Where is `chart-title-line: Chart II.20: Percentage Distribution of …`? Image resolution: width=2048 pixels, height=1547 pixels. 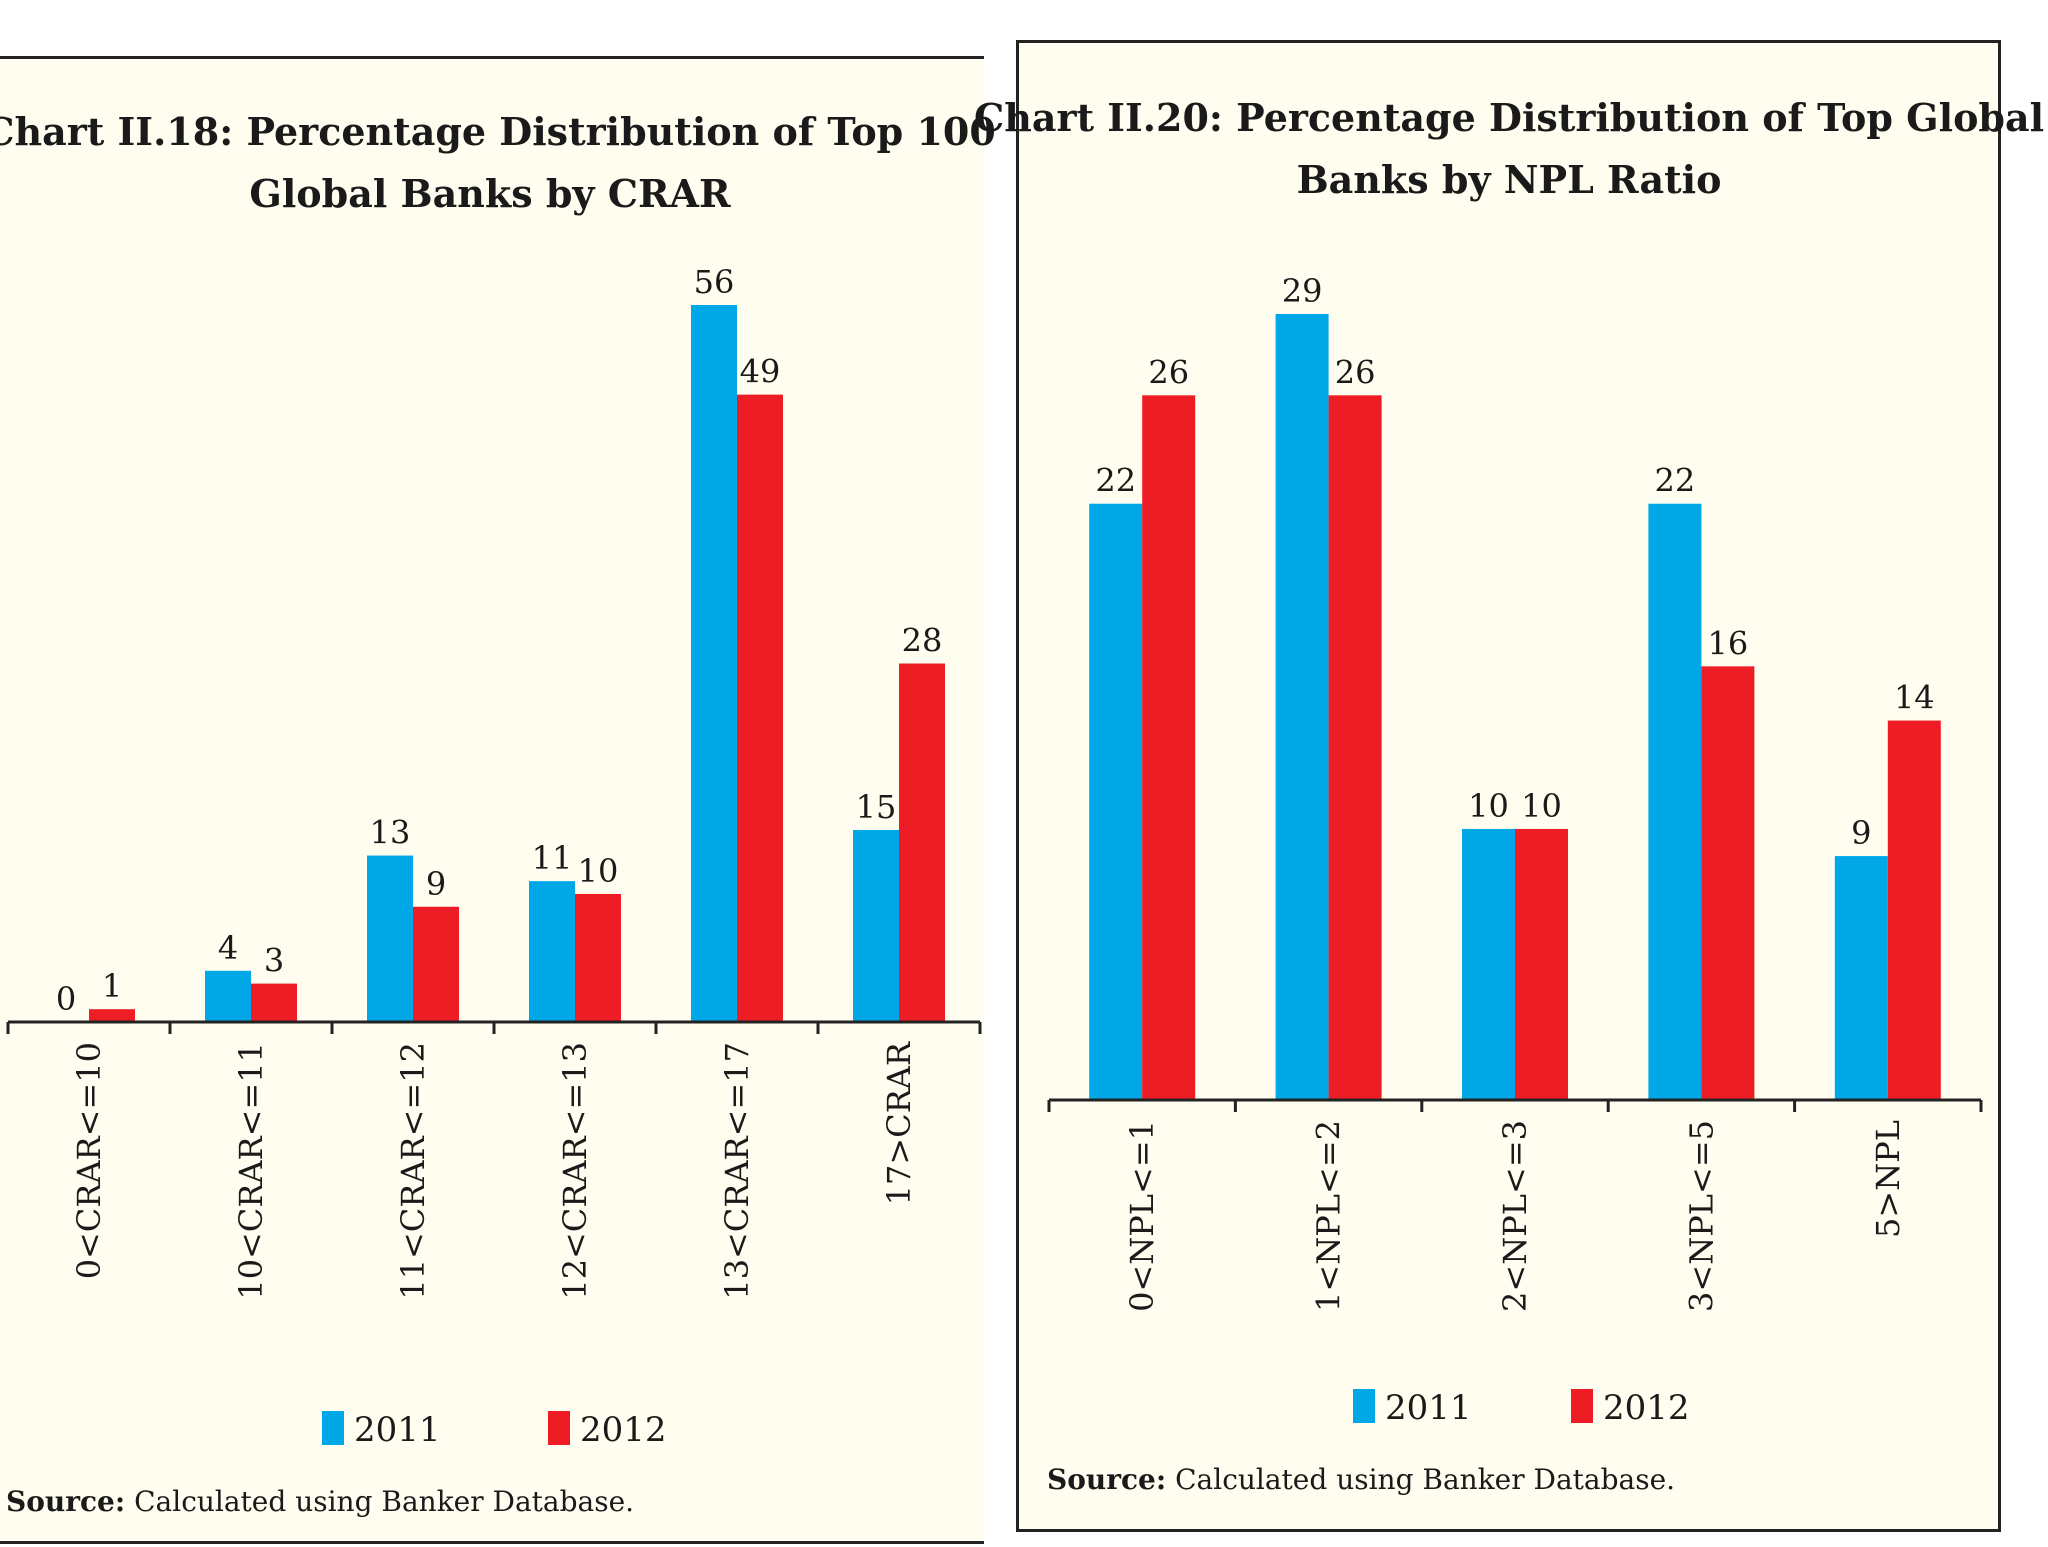 chart-title-line: Chart II.20: Percentage Distribution of … is located at coordinates (1509, 117).